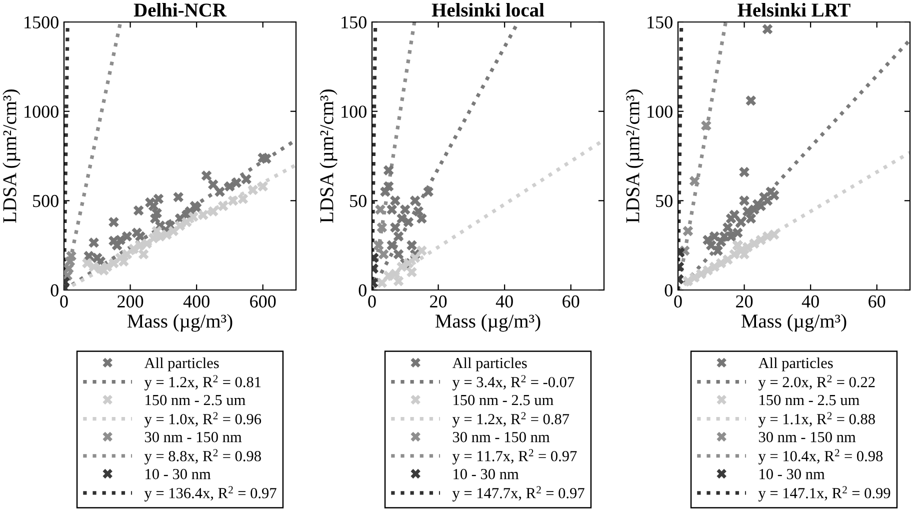  I want to click on chart-title: Helsinki local, so click(488, 9).